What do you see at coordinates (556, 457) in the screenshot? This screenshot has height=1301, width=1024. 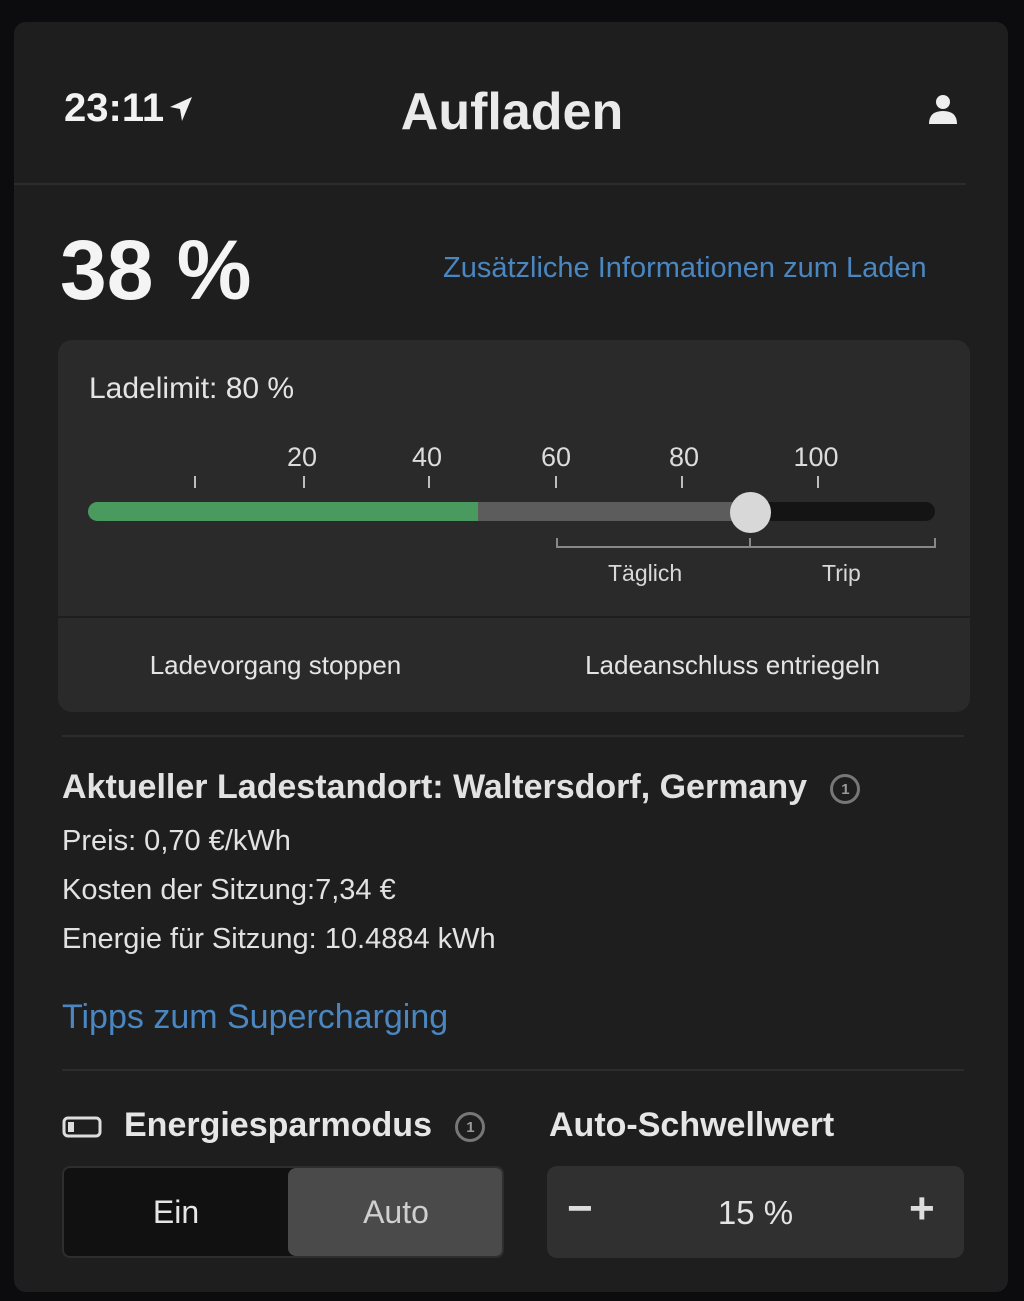 I see `tick-label: 60` at bounding box center [556, 457].